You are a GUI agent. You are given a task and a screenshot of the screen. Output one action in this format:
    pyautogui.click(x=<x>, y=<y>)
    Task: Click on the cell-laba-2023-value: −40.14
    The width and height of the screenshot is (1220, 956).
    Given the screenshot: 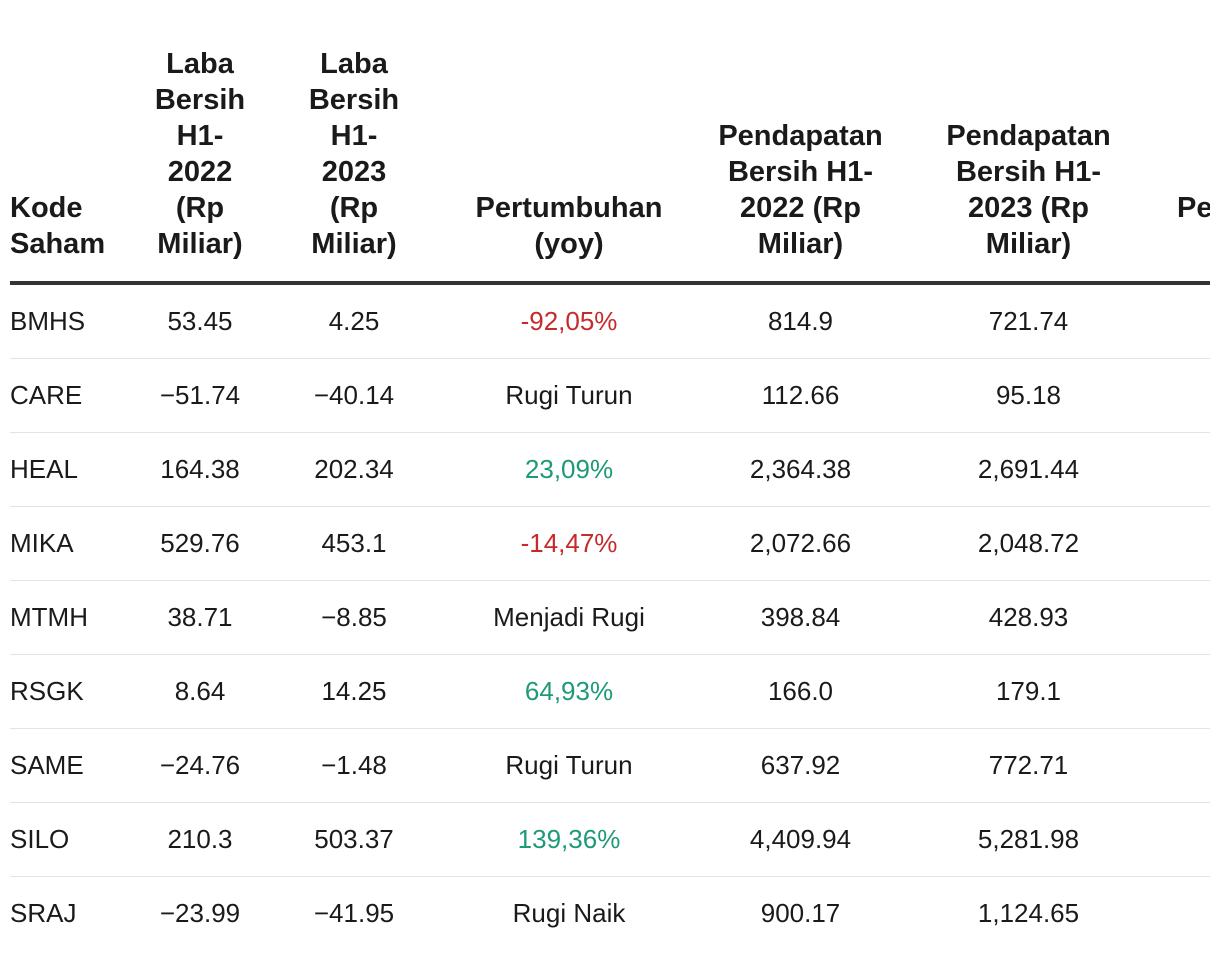 What is the action you would take?
    pyautogui.click(x=354, y=395)
    